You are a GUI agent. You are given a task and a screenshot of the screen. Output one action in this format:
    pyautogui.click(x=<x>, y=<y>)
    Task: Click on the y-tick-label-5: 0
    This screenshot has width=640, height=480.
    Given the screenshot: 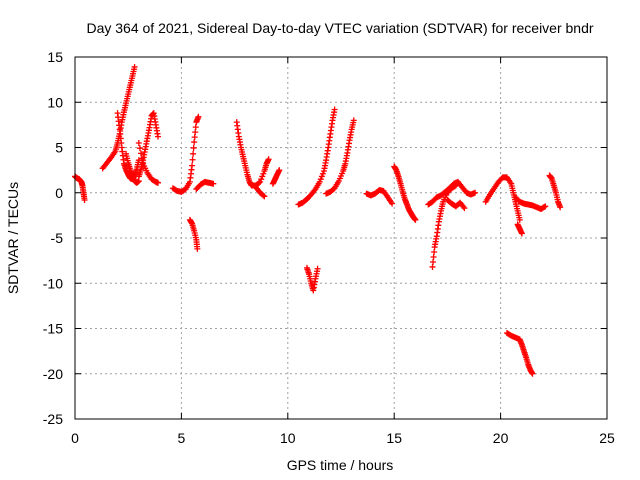 What is the action you would take?
    pyautogui.click(x=59, y=193)
    